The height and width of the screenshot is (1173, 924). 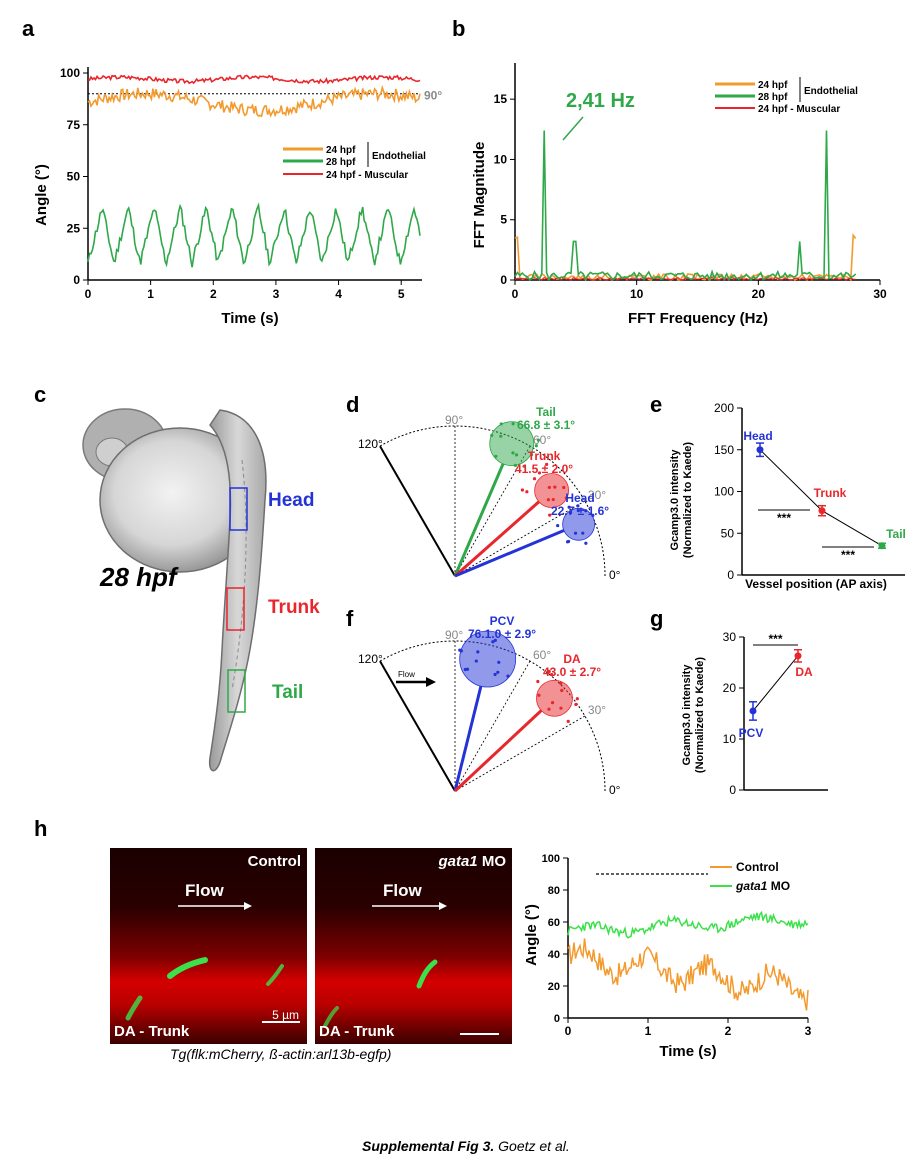 I want to click on chart-g-category-label: DA, so click(x=804, y=672).